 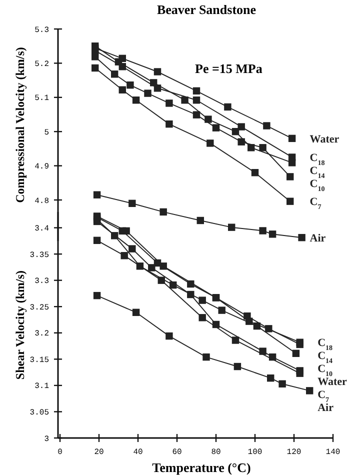 I want to click on y-tick-label: 3, so click(x=47, y=439).